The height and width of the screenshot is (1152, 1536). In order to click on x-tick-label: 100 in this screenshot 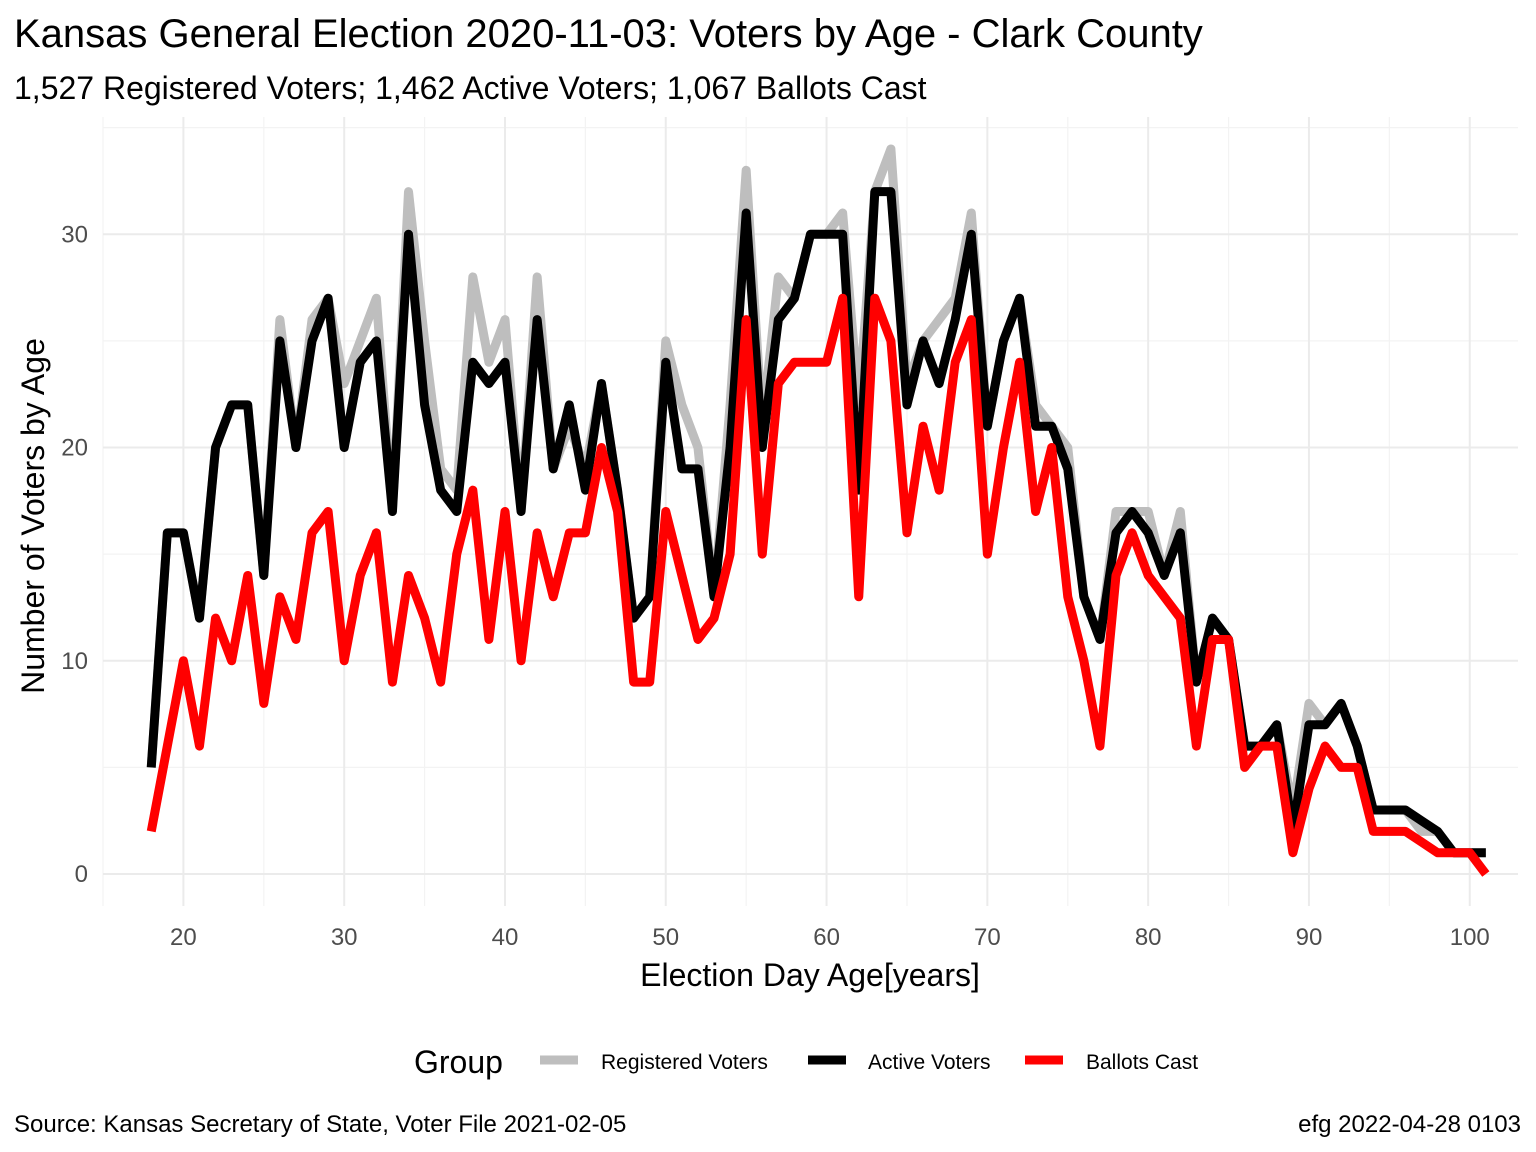, I will do `click(1470, 937)`.